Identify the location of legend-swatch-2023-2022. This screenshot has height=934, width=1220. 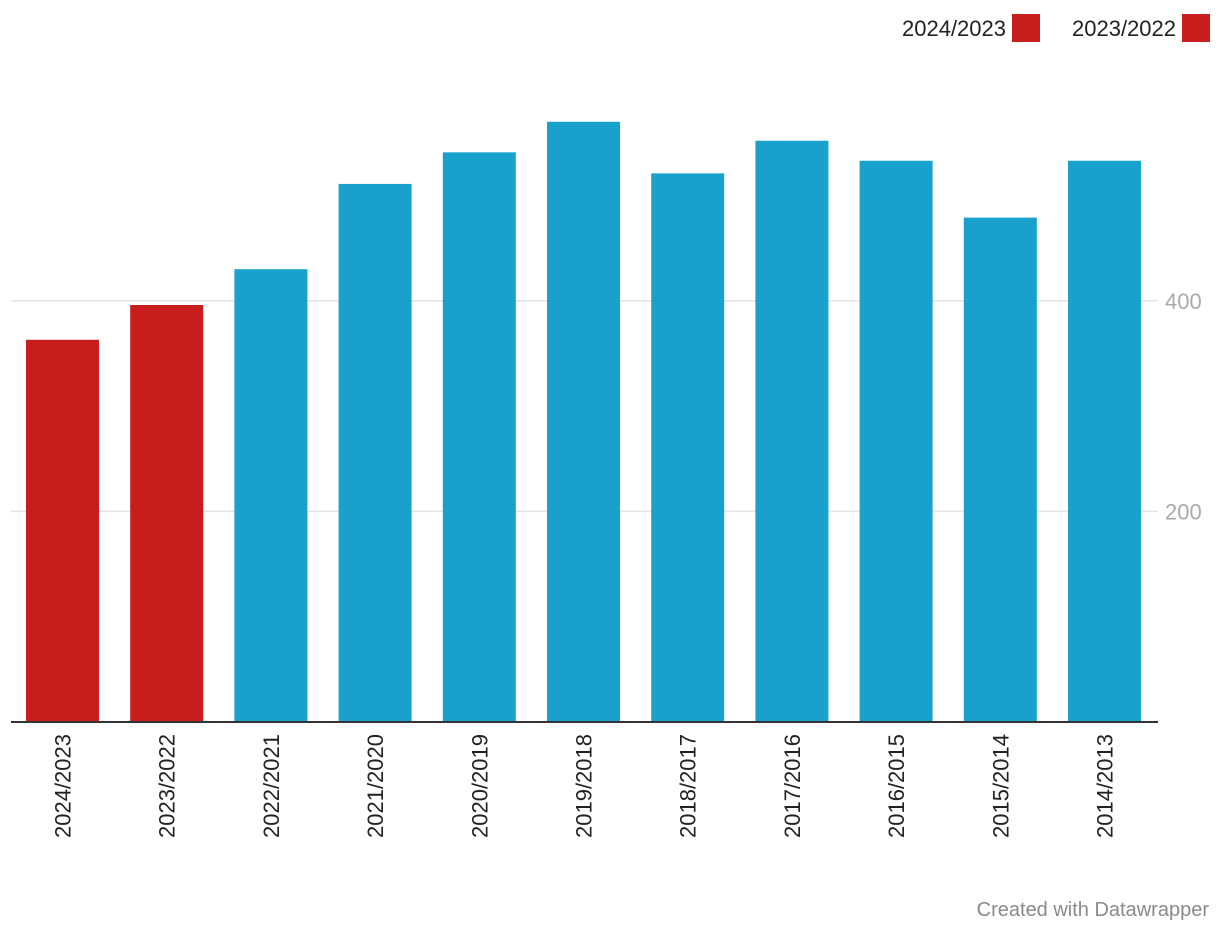
(1196, 28).